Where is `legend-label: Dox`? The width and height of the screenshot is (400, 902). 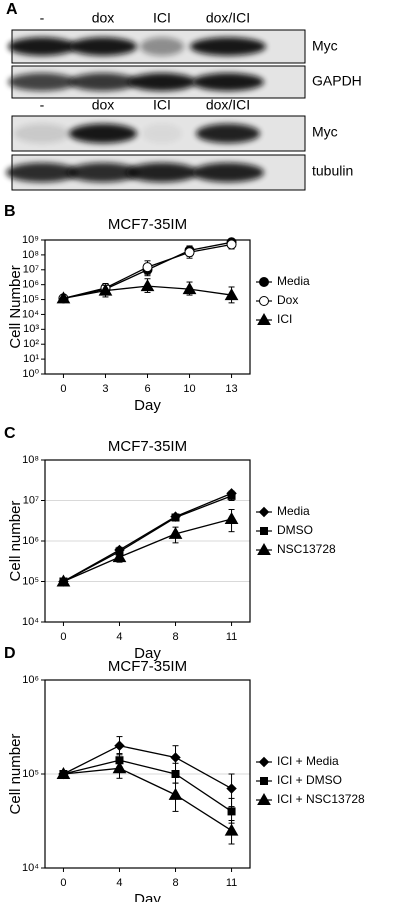 legend-label: Dox is located at coordinates (287, 300).